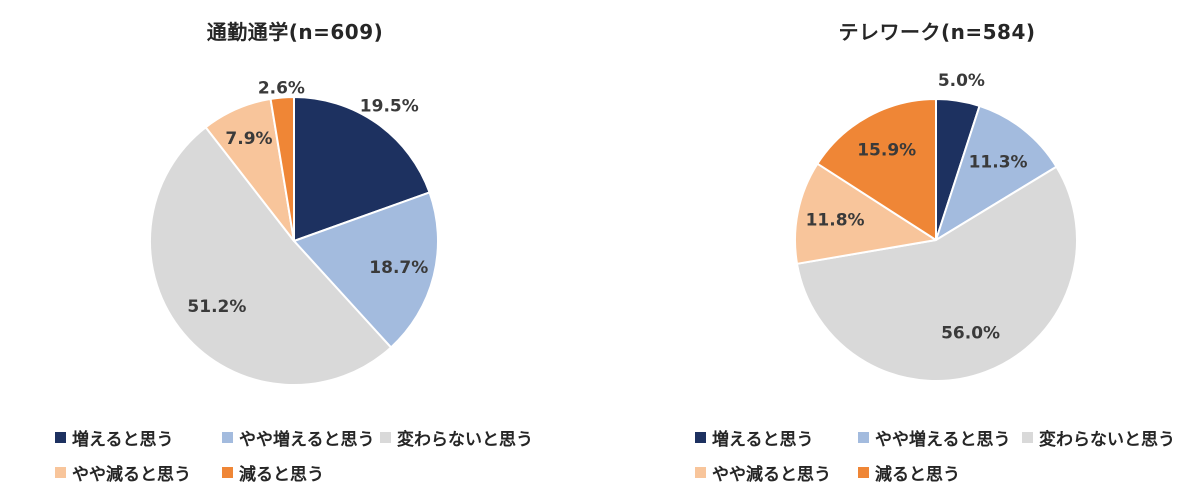  Describe the element at coordinates (216, 307) in the screenshot. I see `slice-value-label-2: 51.2%` at that location.